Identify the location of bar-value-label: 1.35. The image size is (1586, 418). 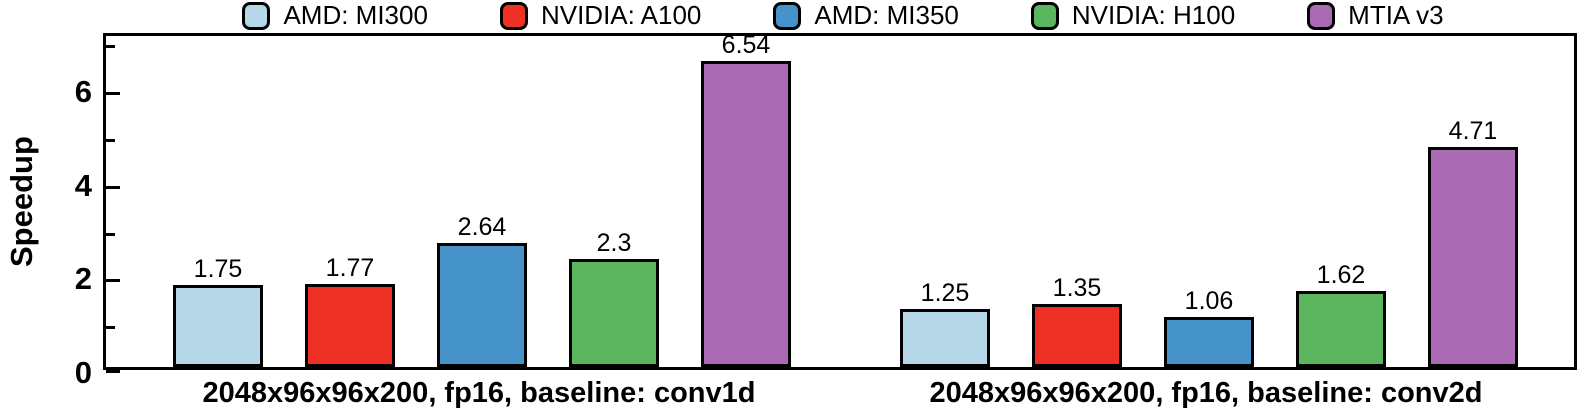
(1077, 287).